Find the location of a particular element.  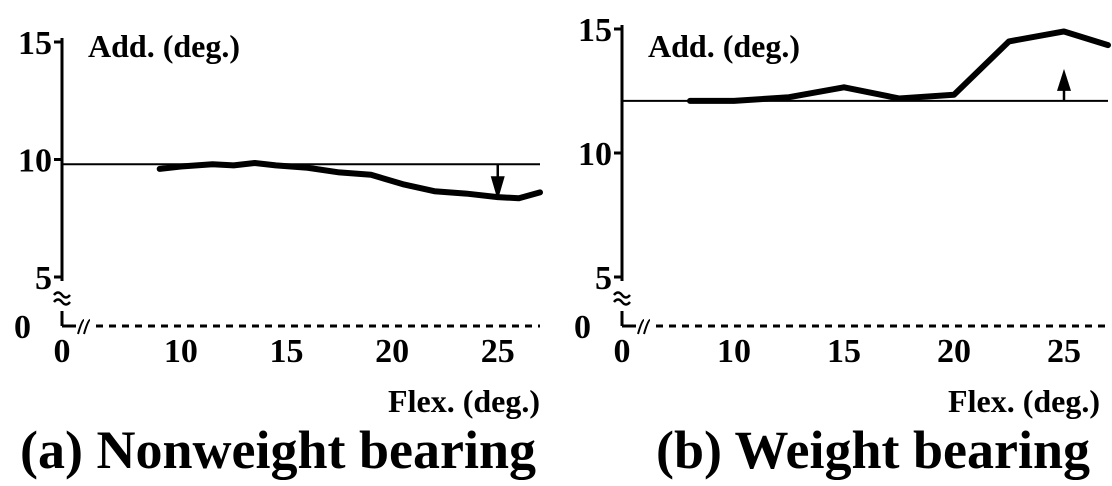

panel-caption: (b) Weight bearing is located at coordinates (873, 450).